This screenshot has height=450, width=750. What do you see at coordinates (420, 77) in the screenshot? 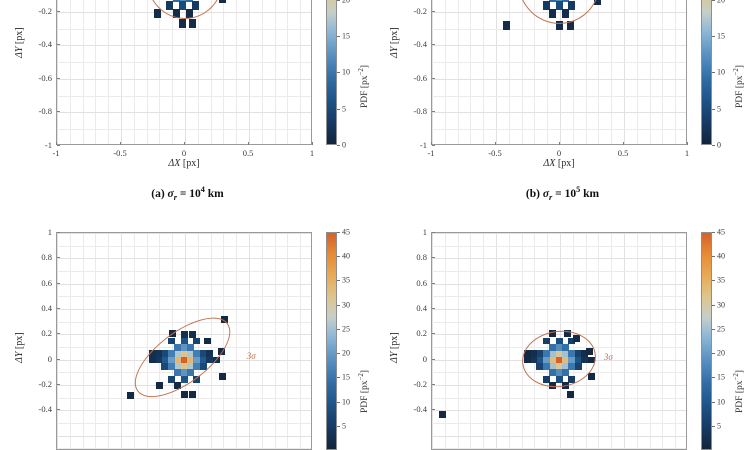
I see `y-tick-label: -0.6` at bounding box center [420, 77].